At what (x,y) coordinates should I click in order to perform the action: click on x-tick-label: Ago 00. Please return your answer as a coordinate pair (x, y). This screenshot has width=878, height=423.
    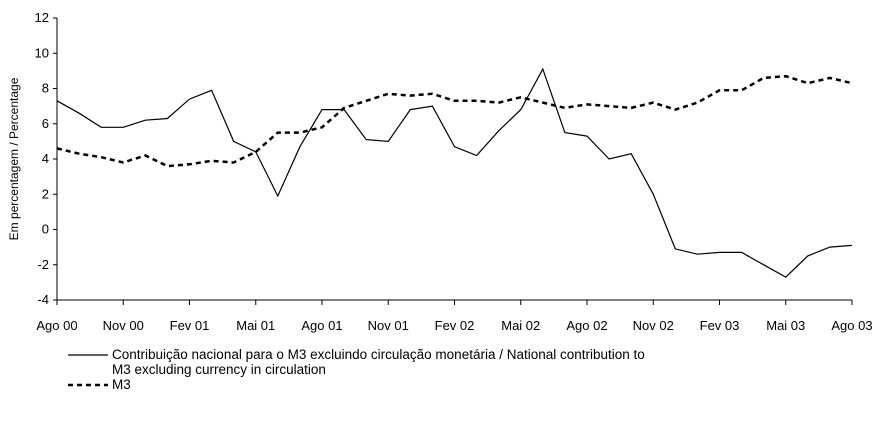
    Looking at the image, I should click on (56, 325).